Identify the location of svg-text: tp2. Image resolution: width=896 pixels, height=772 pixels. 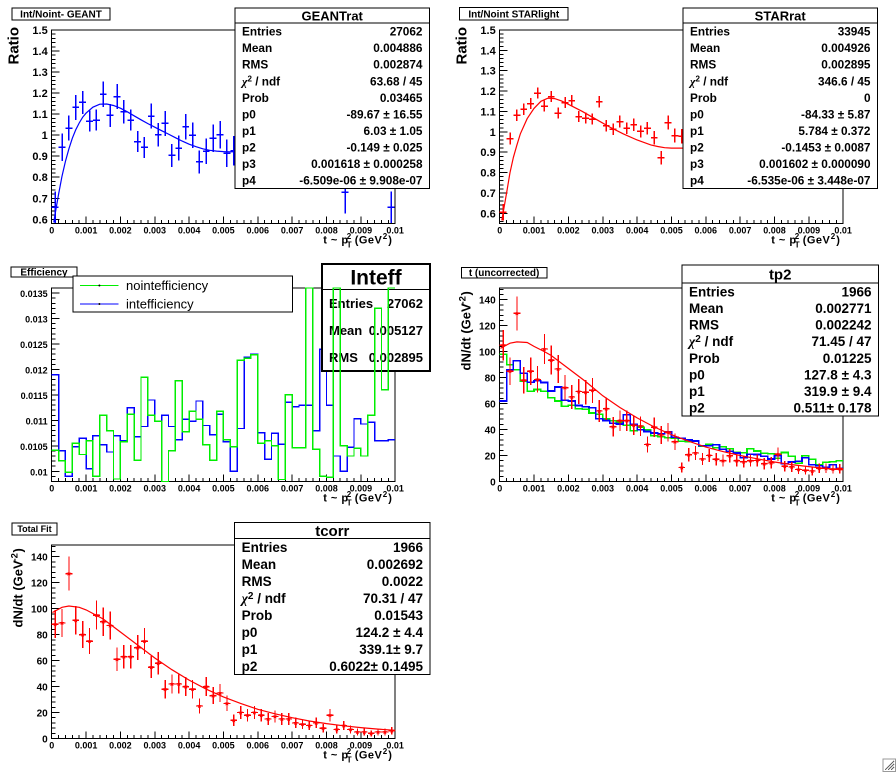
(780, 275).